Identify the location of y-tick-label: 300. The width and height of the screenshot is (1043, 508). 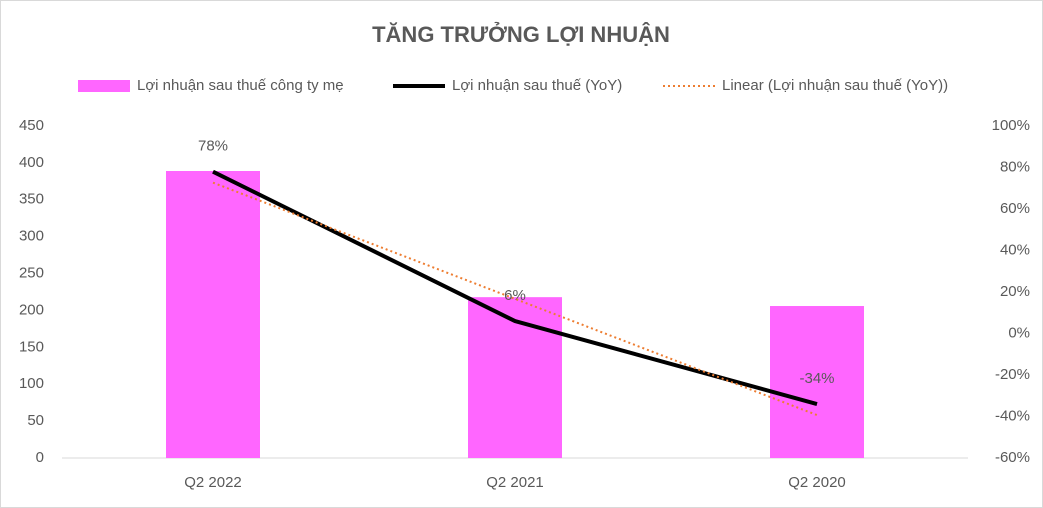
(31, 236).